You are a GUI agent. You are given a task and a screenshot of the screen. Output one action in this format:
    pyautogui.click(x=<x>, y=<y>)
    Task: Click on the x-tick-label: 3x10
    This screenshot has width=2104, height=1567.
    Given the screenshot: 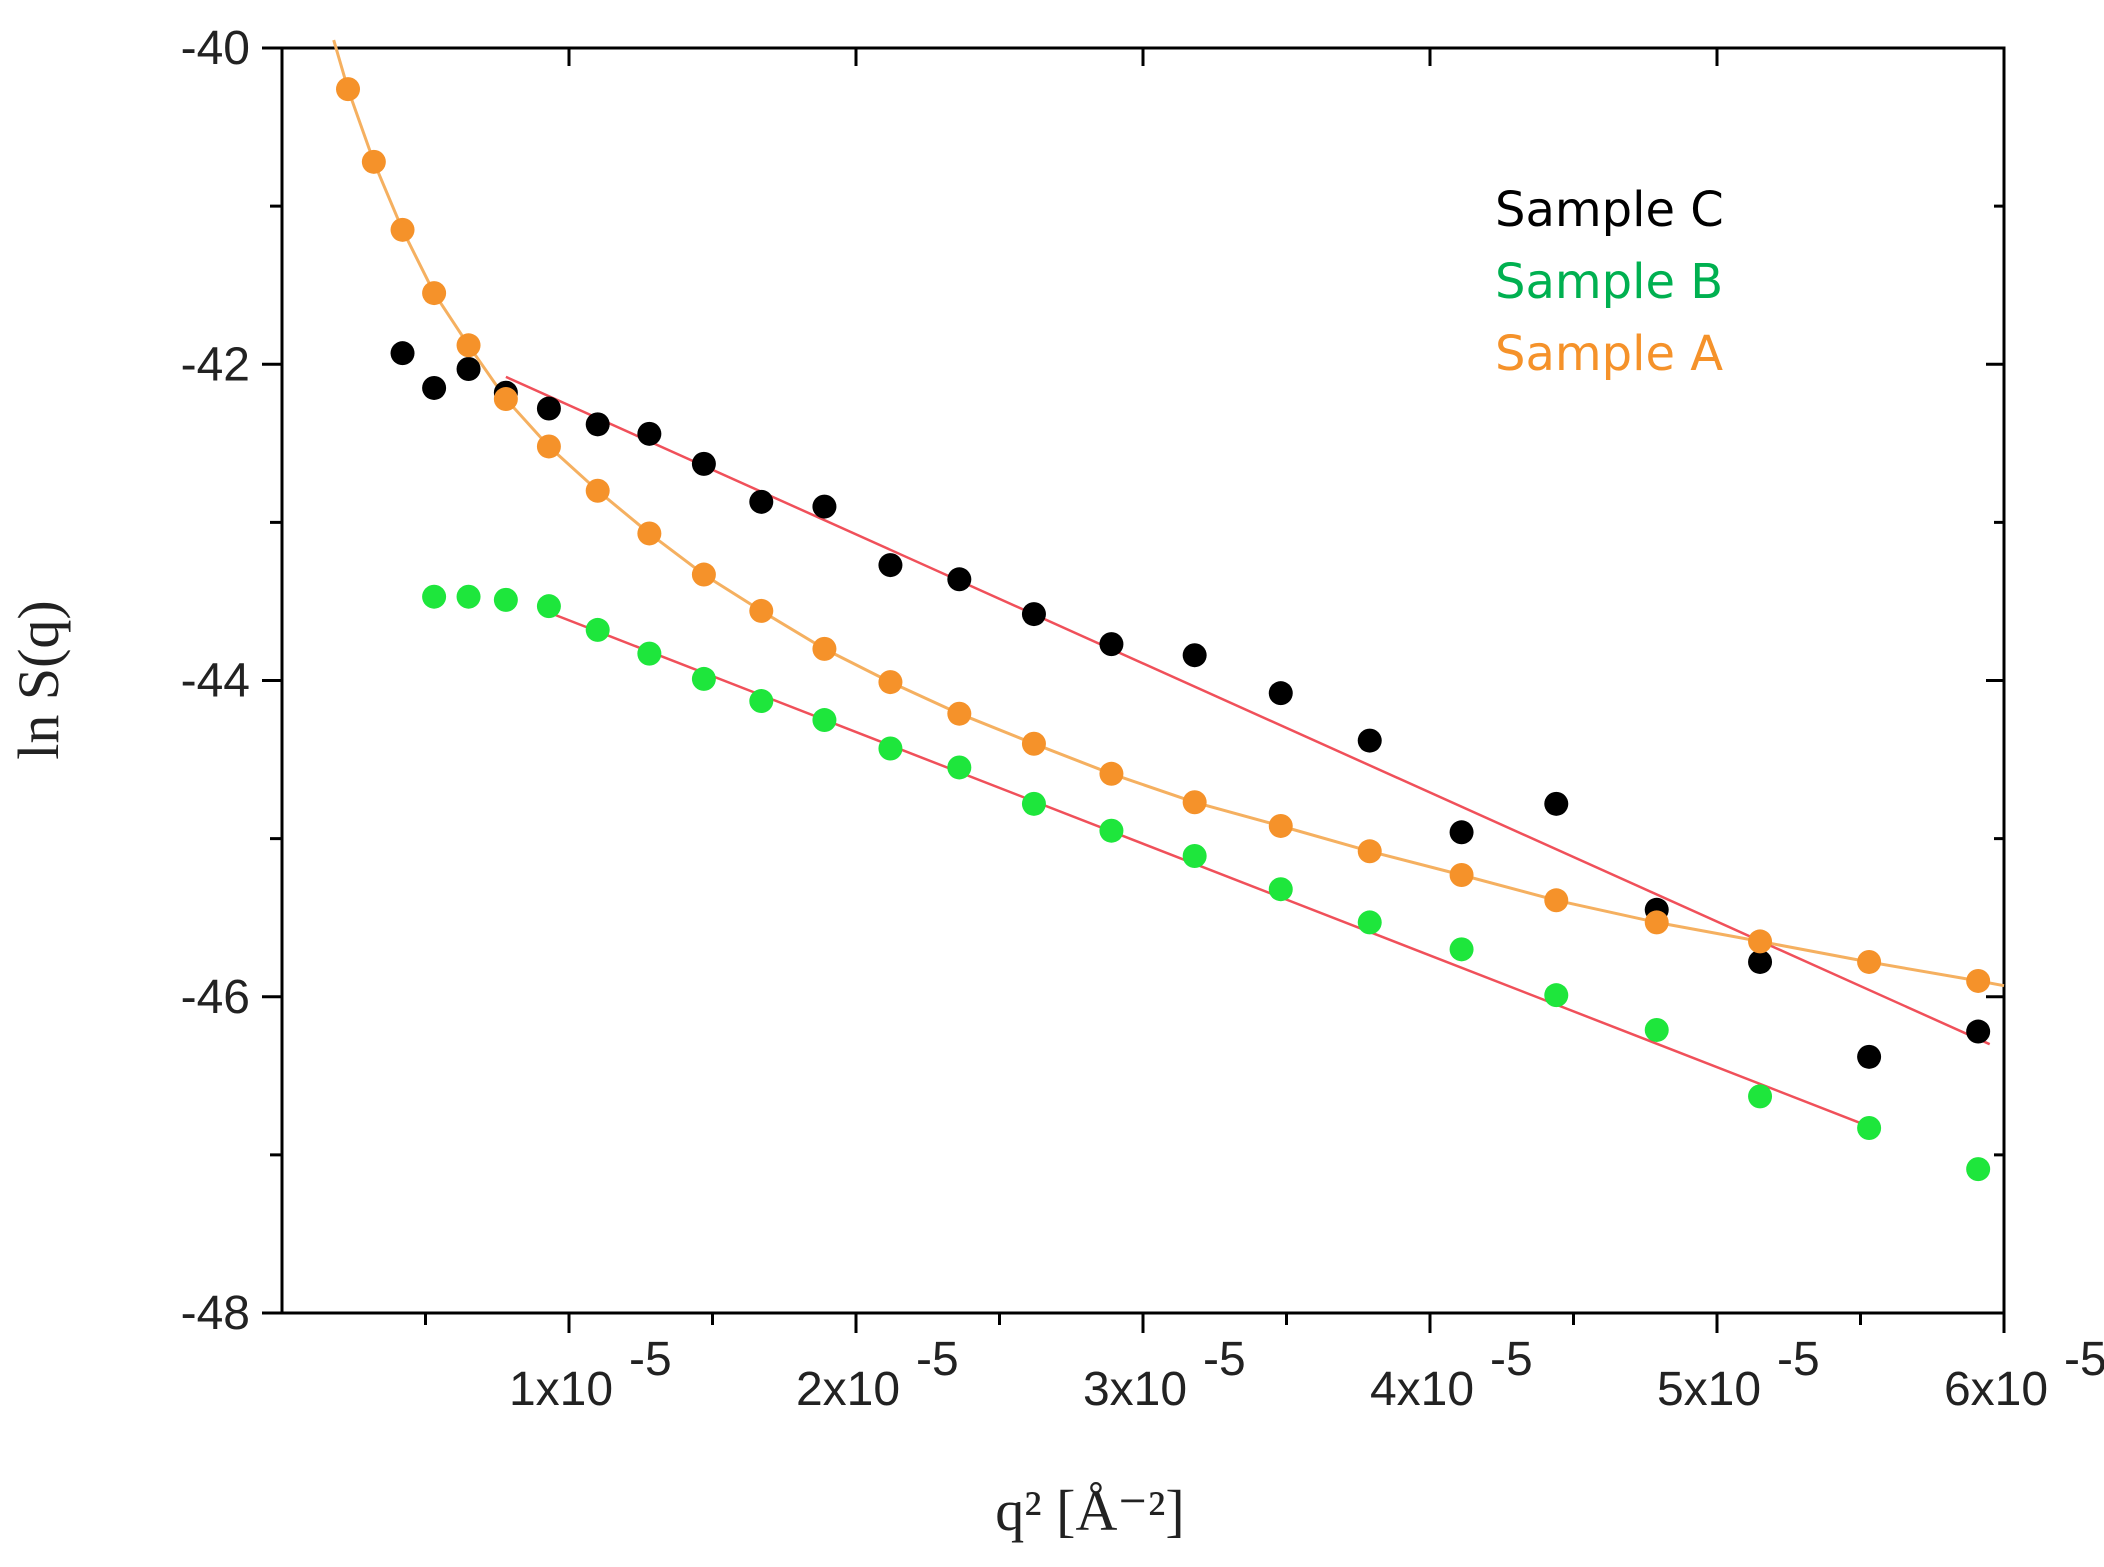 What is the action you would take?
    pyautogui.click(x=1135, y=1389)
    